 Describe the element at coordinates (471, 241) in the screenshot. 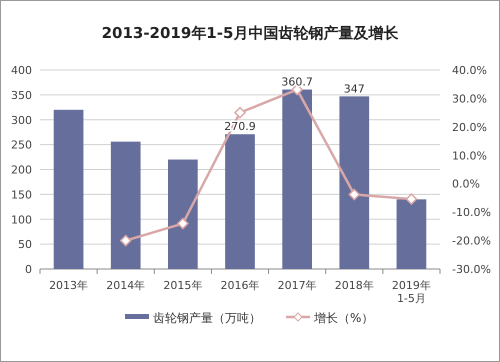

I see `y2-tick-label: -20.0%` at that location.